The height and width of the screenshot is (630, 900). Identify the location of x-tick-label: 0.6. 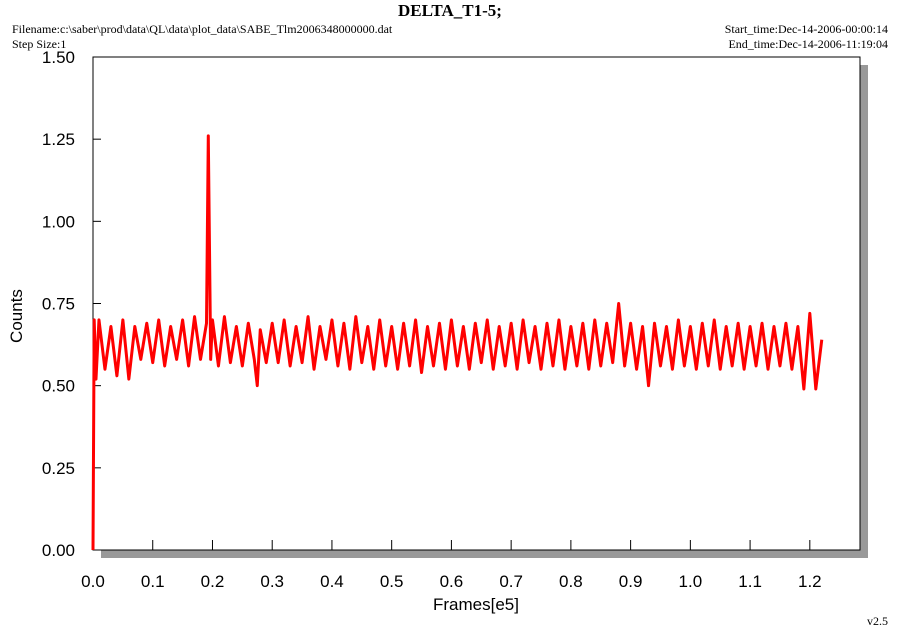
(452, 581).